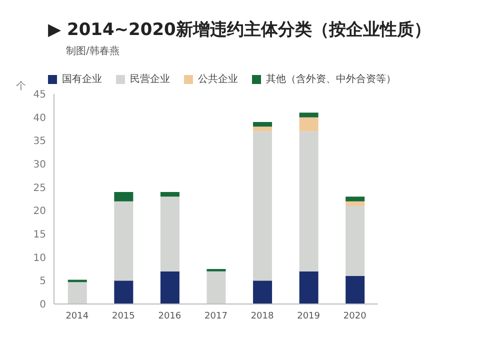  What do you see at coordinates (82, 79) in the screenshot?
I see `legend-label: 国有企业` at bounding box center [82, 79].